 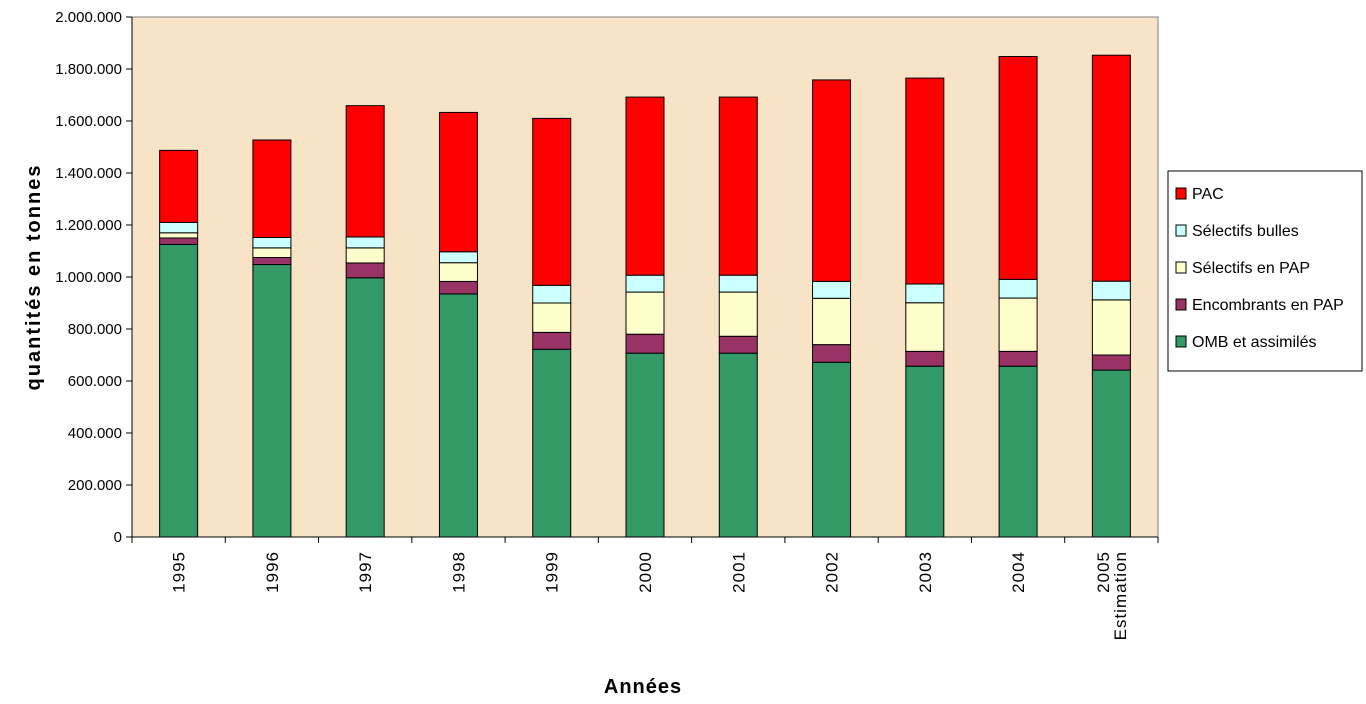 I want to click on x-tick-label-line: 2004, so click(x=1018, y=572).